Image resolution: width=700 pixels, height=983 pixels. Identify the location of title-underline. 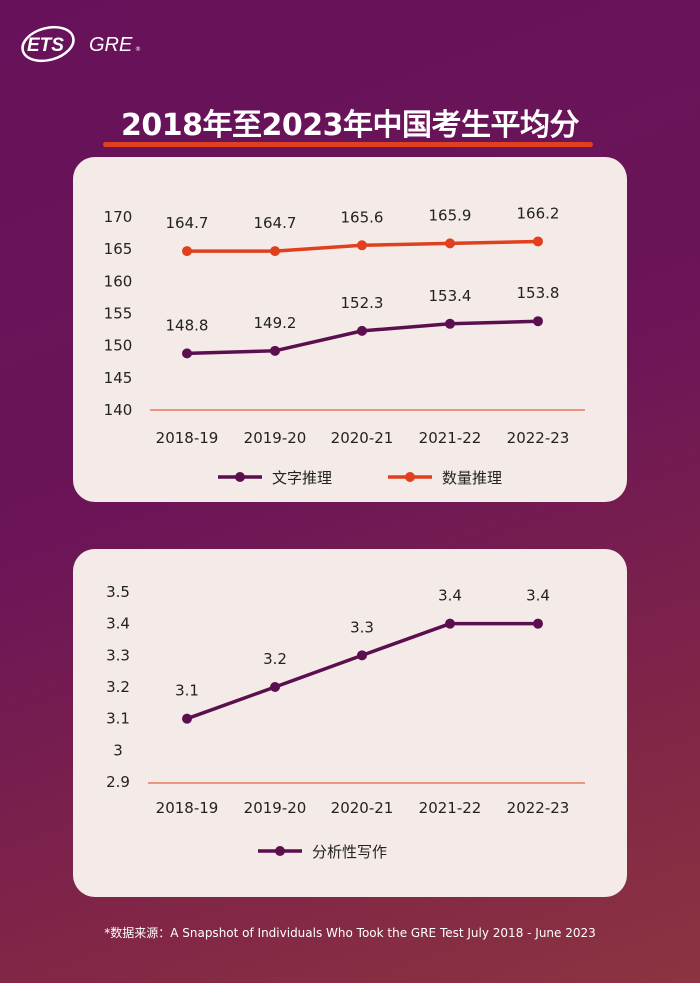
(348, 144).